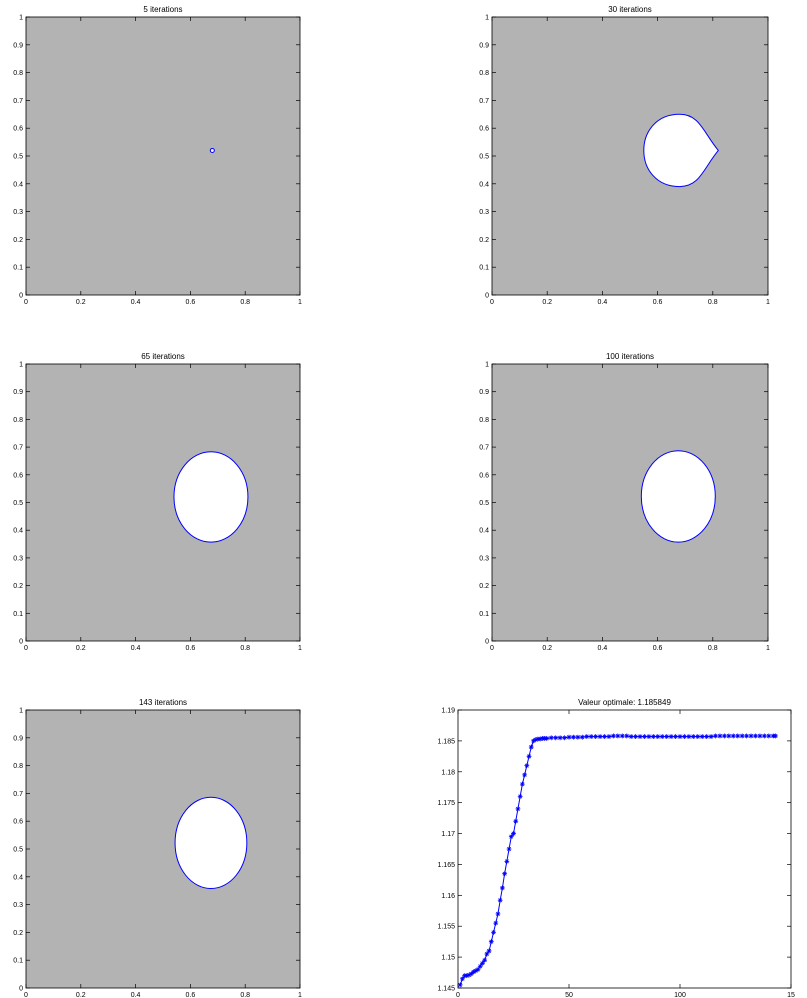 The width and height of the screenshot is (807, 998). Describe the element at coordinates (163, 356) in the screenshot. I see `chart-title: 65 iterations` at that location.